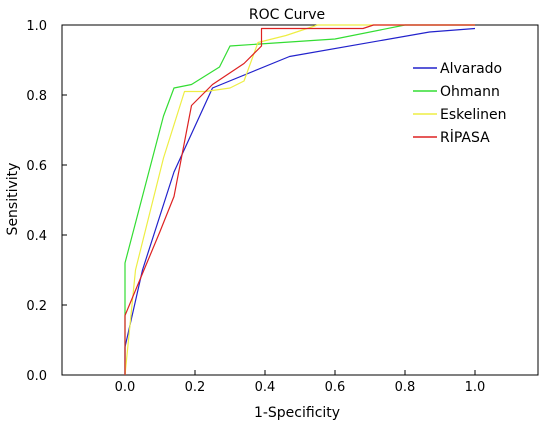 The width and height of the screenshot is (546, 428). I want to click on chart-legend: Alvarado Ohmann Eskelinen RİPASA, so click(460, 103).